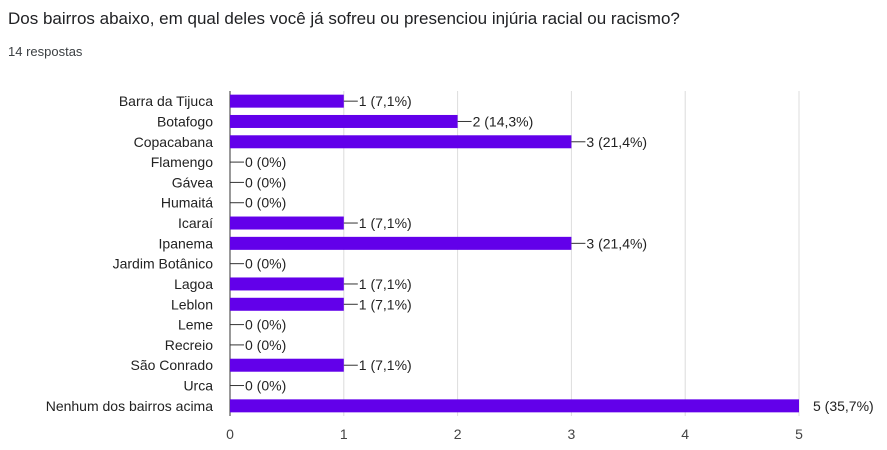 Image resolution: width=887 pixels, height=450 pixels. What do you see at coordinates (185, 121) in the screenshot?
I see `category-label: Botafogo` at bounding box center [185, 121].